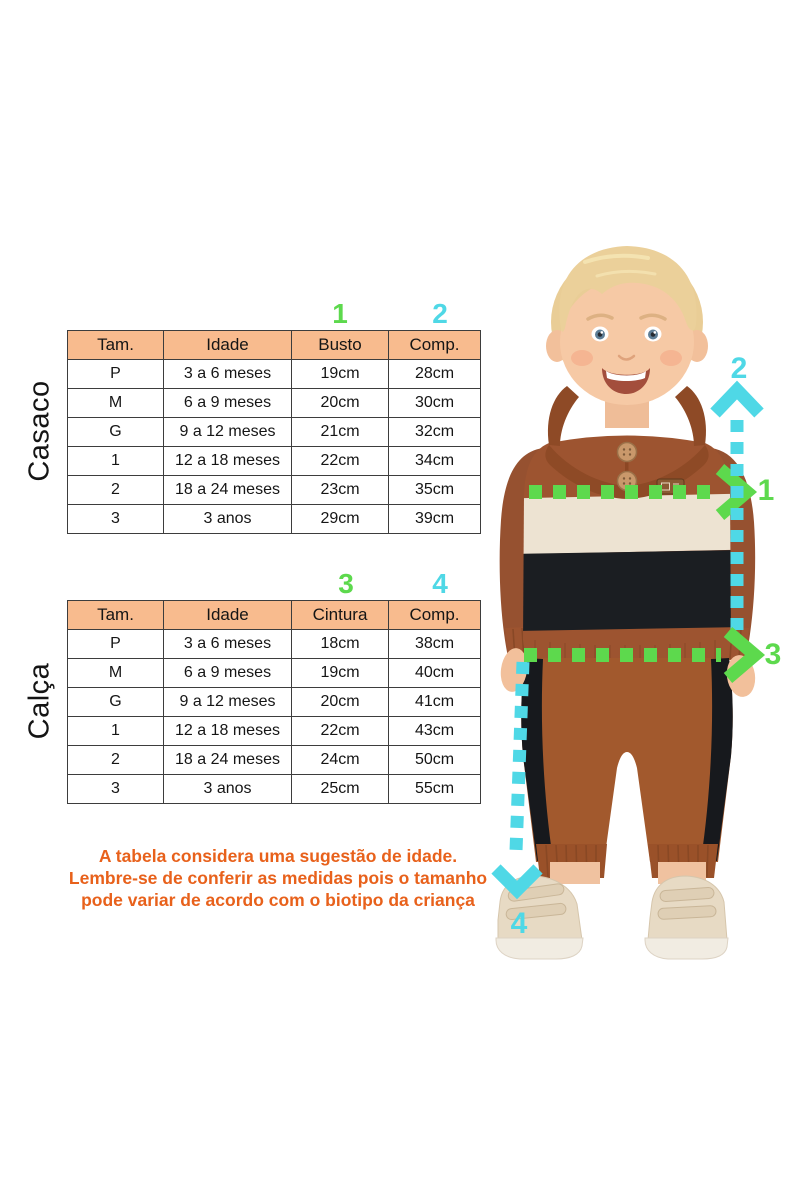  What do you see at coordinates (340, 519) in the screenshot?
I see `table-cell: 29cm` at bounding box center [340, 519].